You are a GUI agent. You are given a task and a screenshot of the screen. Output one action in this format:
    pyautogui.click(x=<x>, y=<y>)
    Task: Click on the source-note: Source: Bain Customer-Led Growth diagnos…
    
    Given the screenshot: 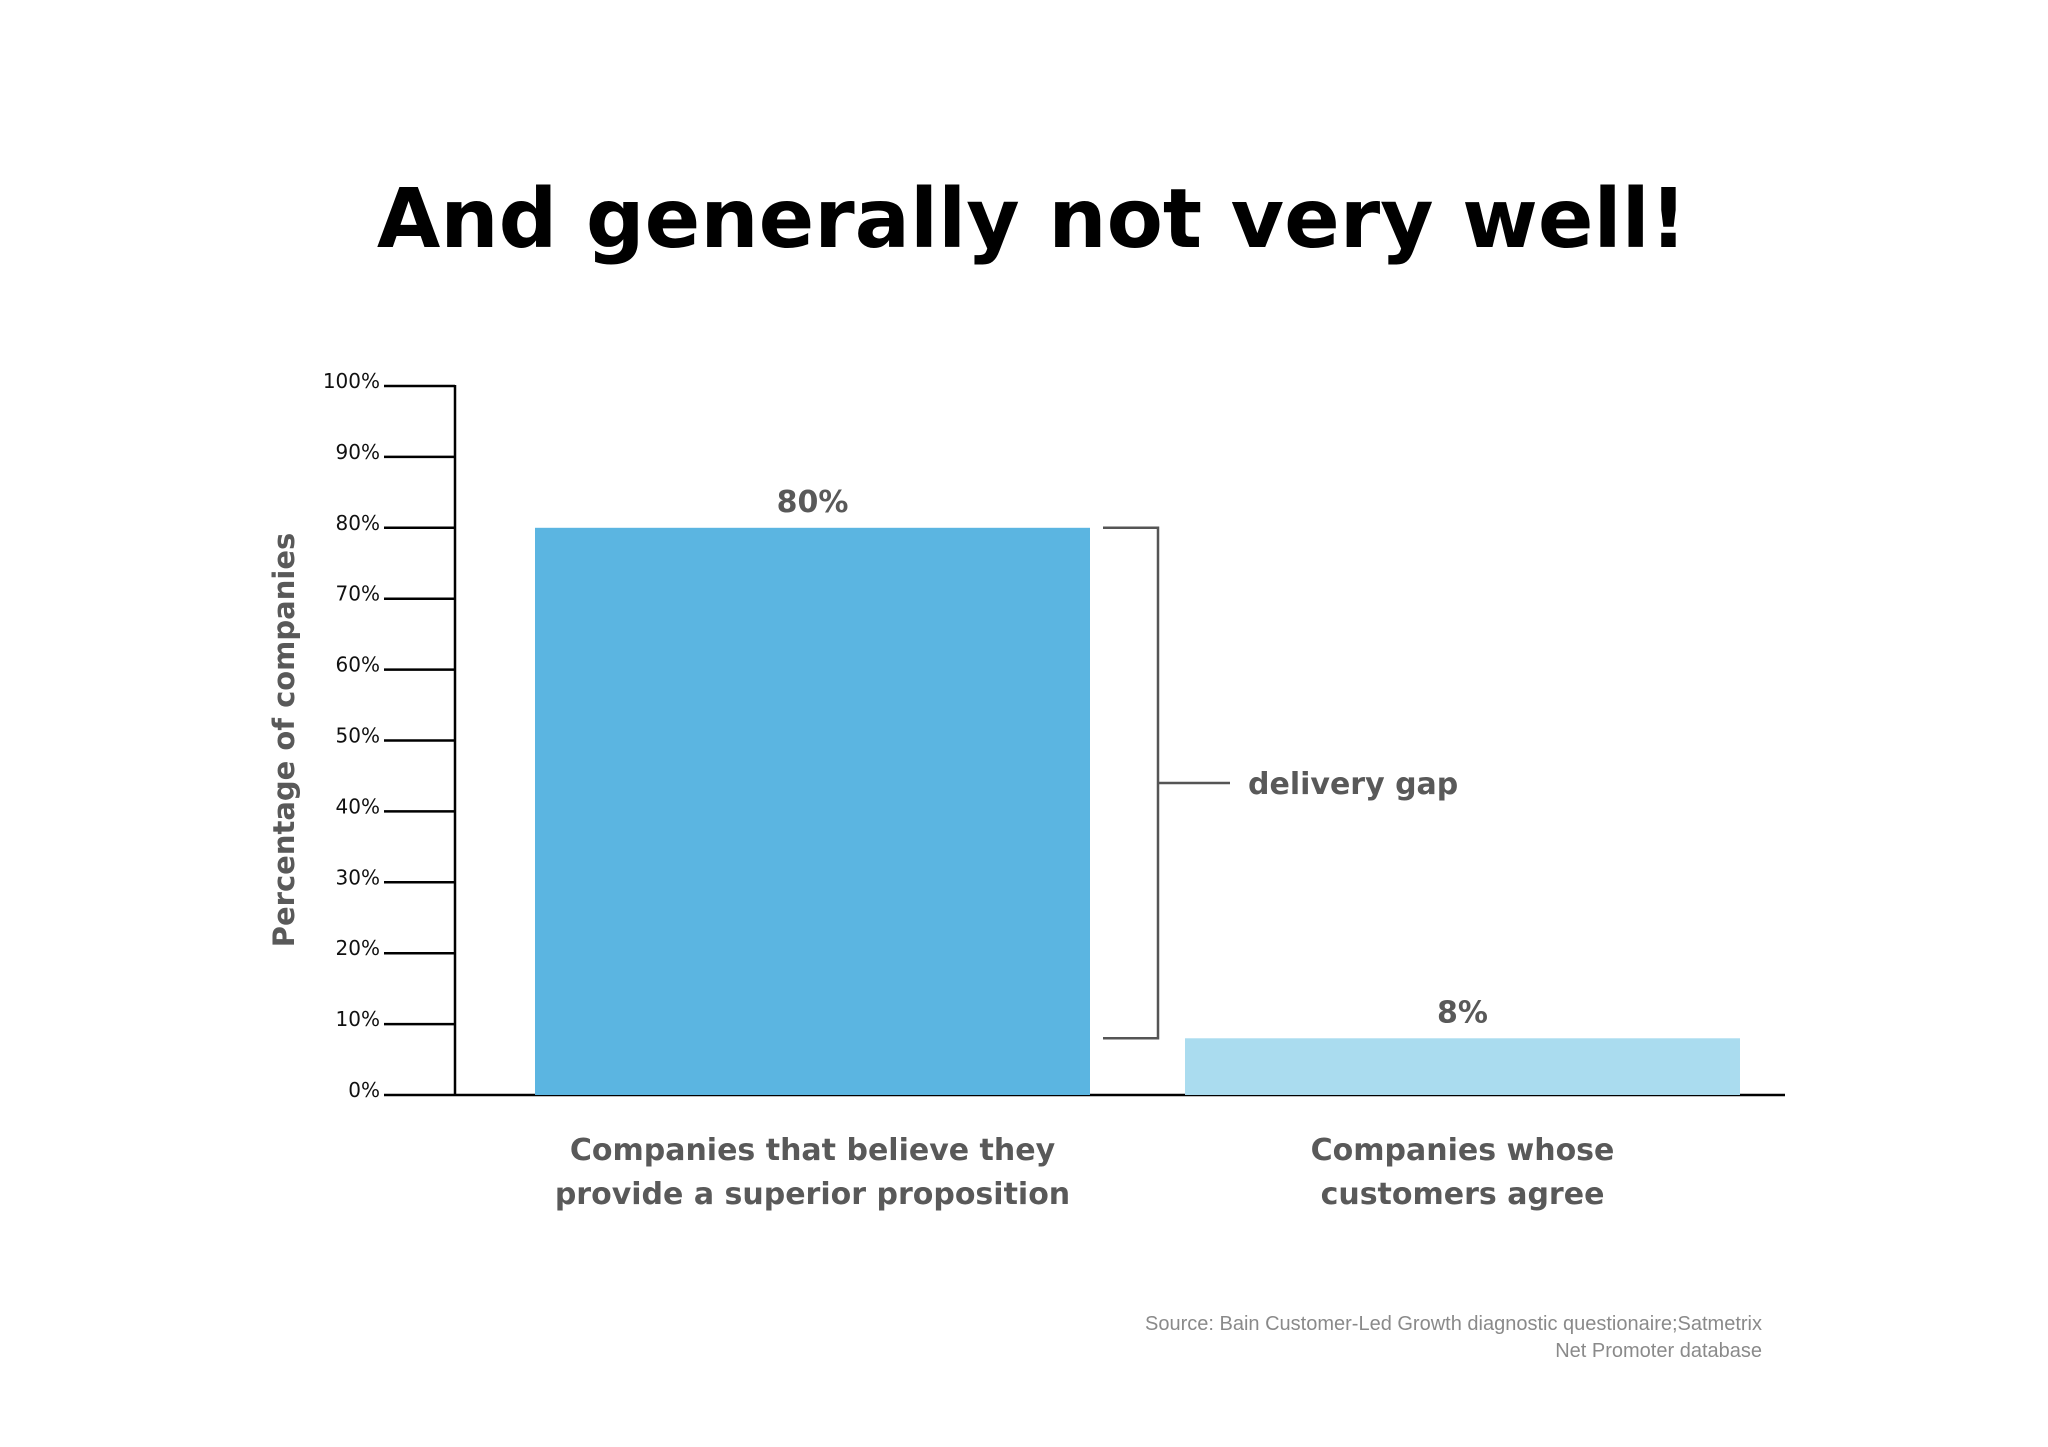 What is the action you would take?
    pyautogui.click(x=1453, y=1337)
    